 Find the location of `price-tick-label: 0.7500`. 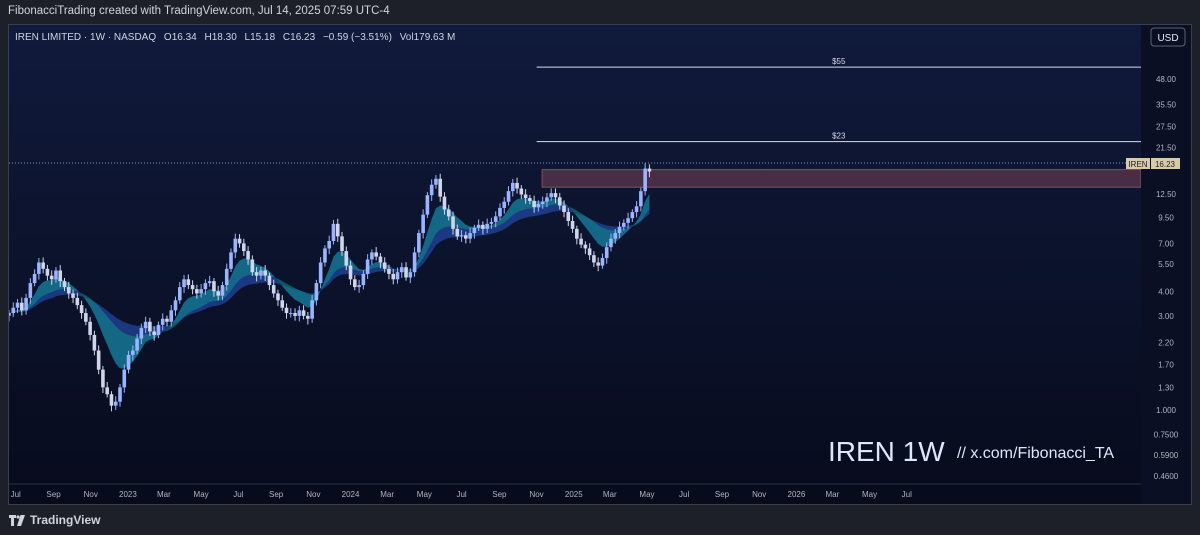

price-tick-label: 0.7500 is located at coordinates (1166, 434).